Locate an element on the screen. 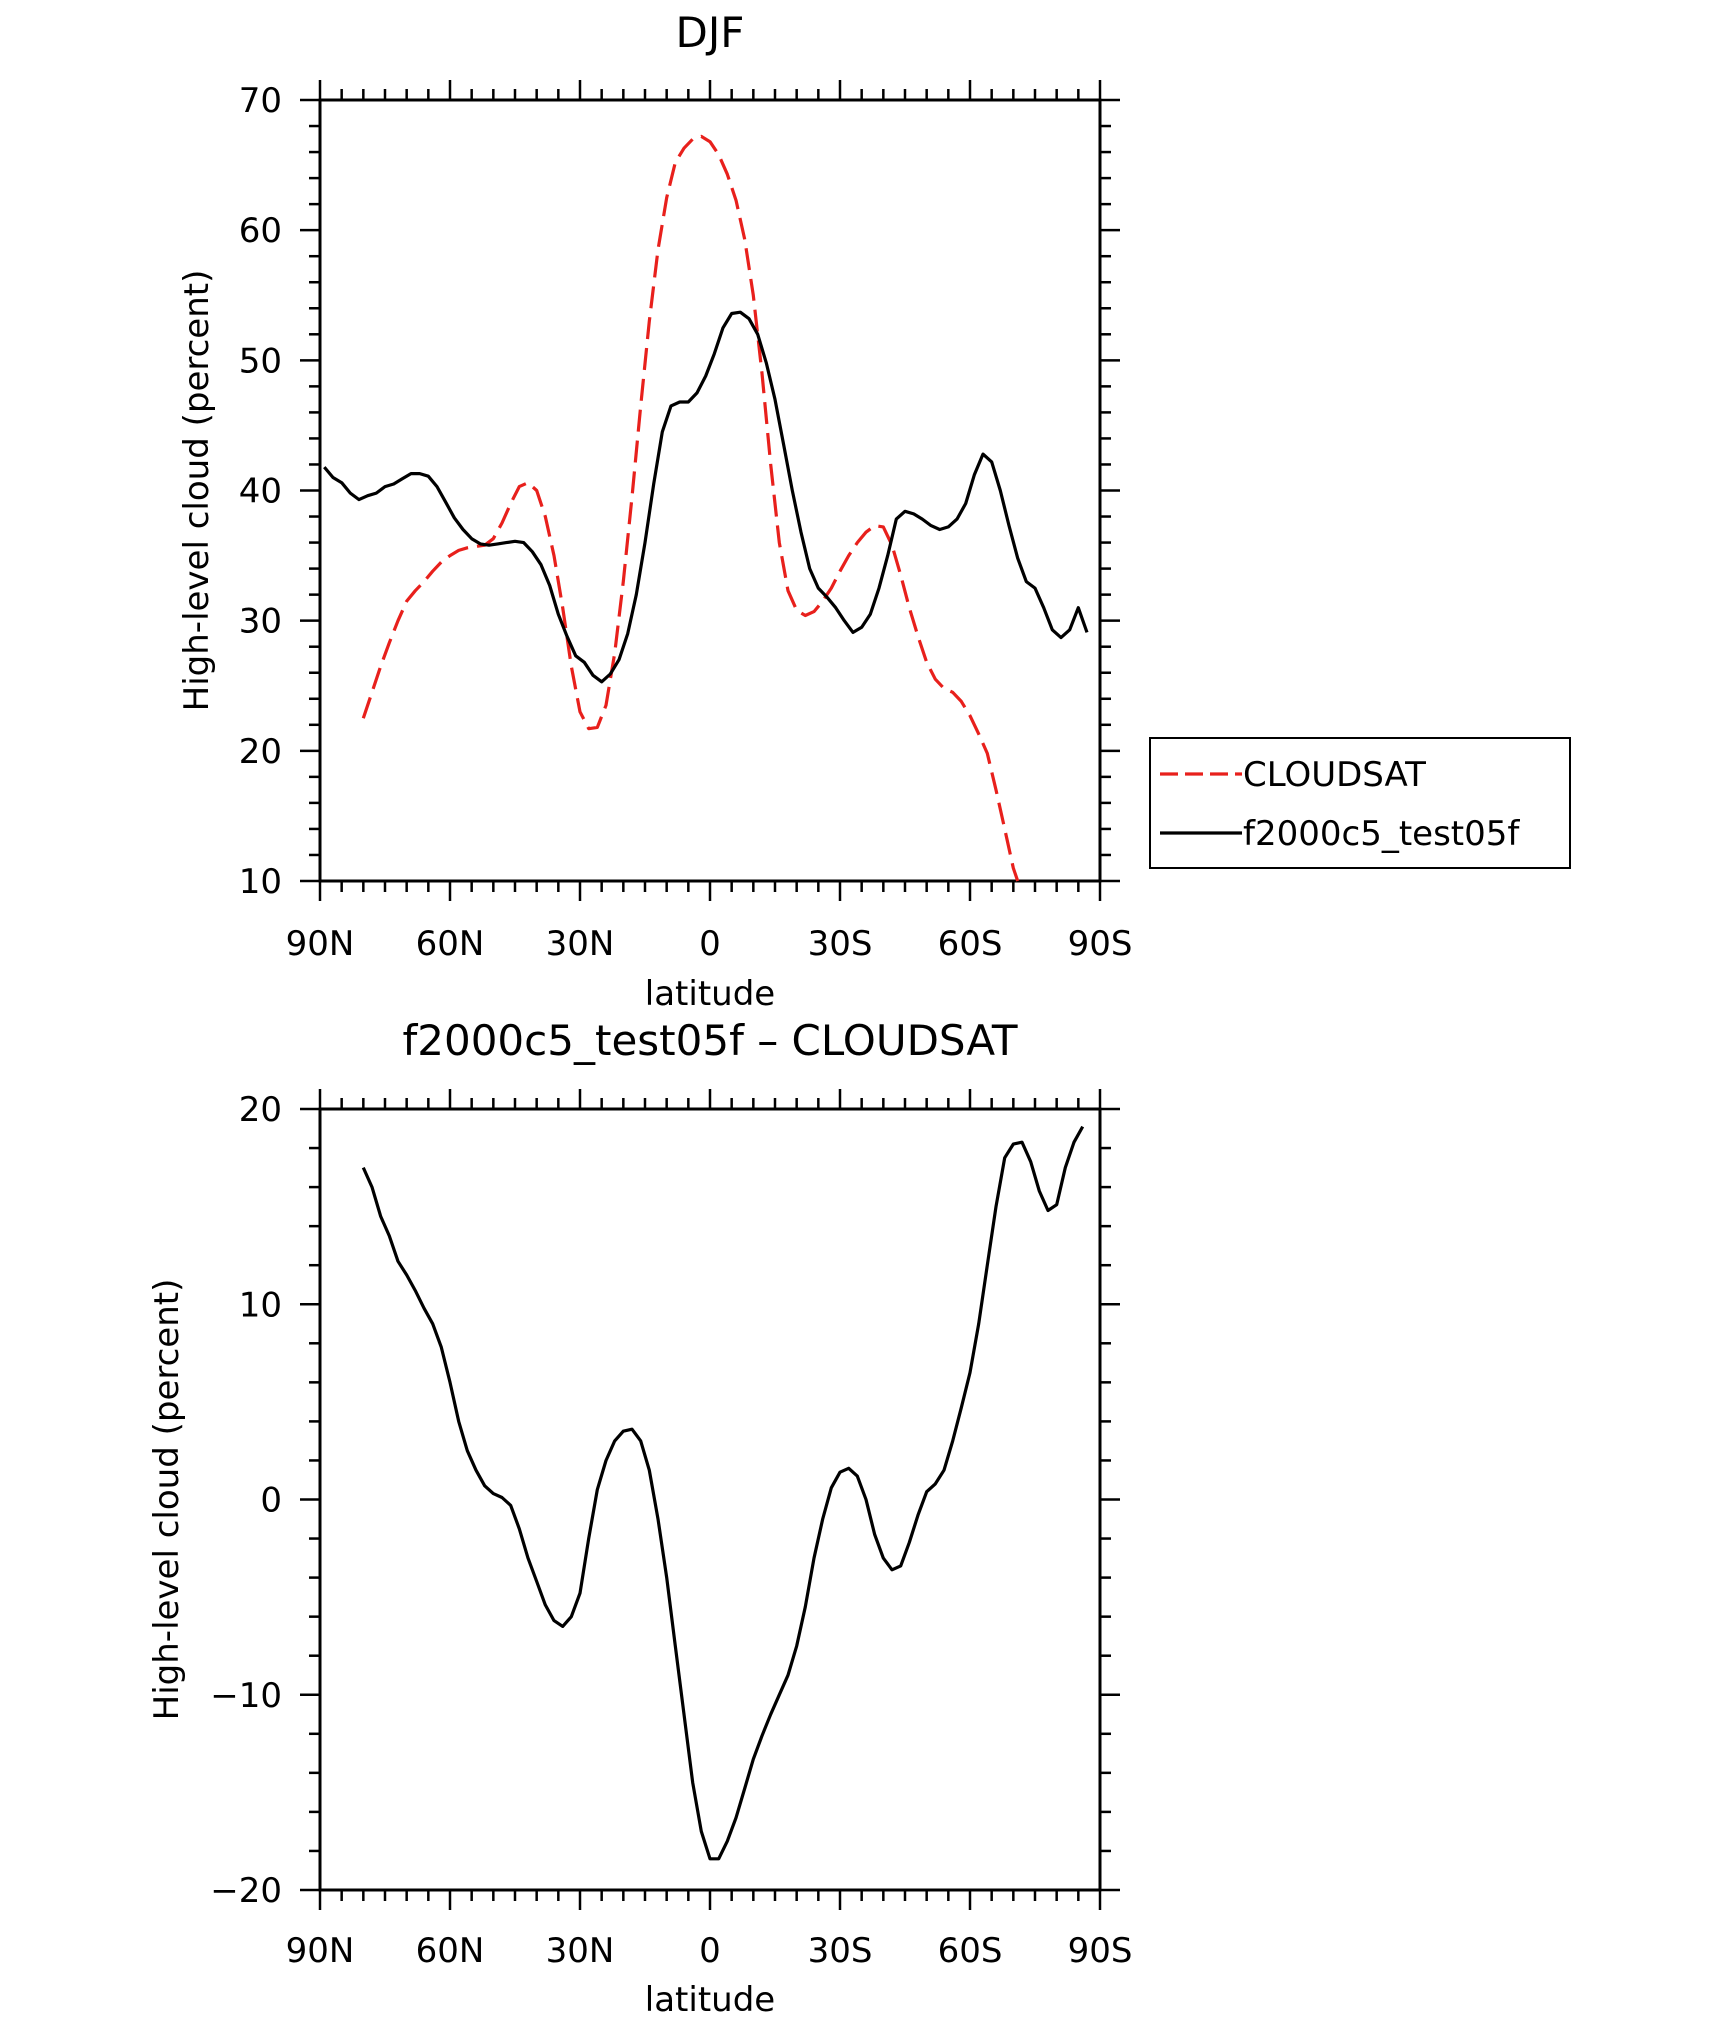 Image resolution: width=1710 pixels, height=2021 pixels. legend-entry-label: f2000c5_test05f is located at coordinates (1381, 834).